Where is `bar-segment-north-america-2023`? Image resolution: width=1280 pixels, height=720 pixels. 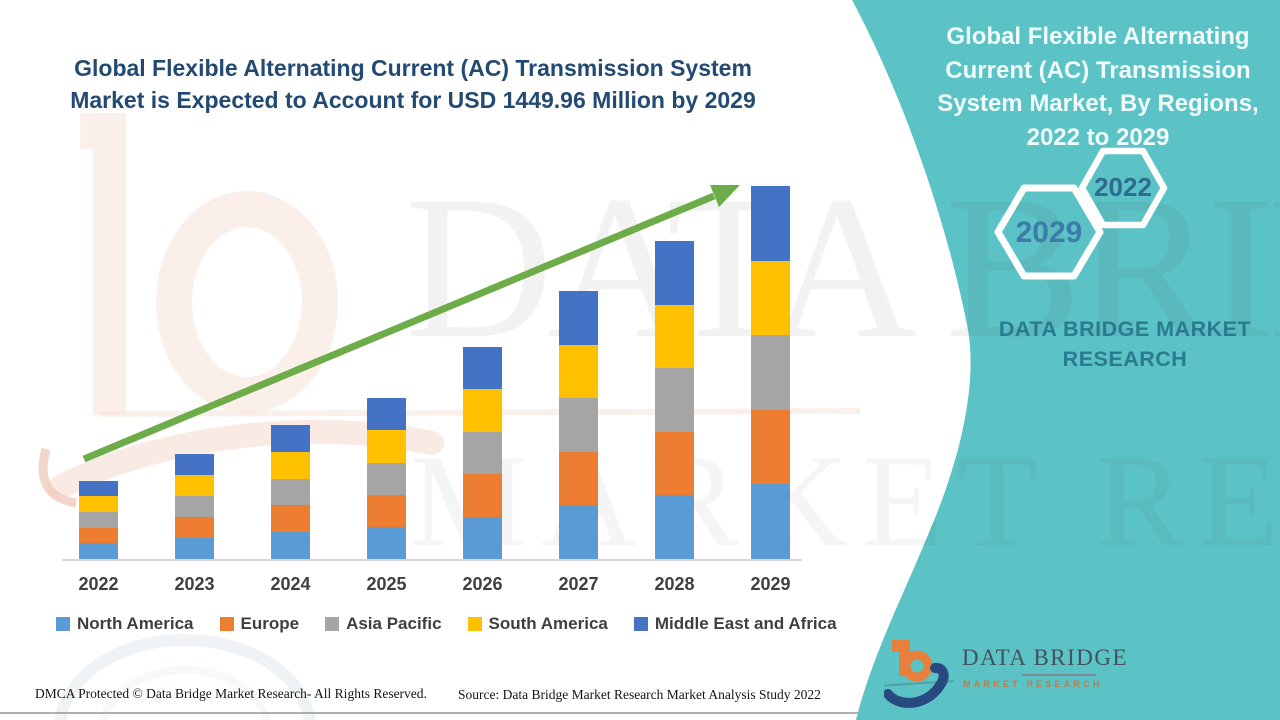 bar-segment-north-america-2023 is located at coordinates (194, 548).